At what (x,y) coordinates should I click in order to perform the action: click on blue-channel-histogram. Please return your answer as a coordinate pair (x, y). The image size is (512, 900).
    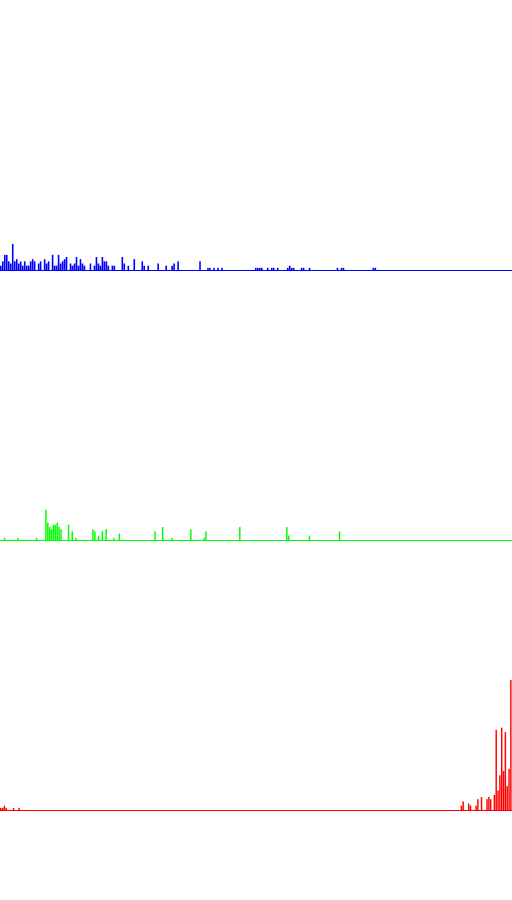
    Looking at the image, I should click on (256, 257).